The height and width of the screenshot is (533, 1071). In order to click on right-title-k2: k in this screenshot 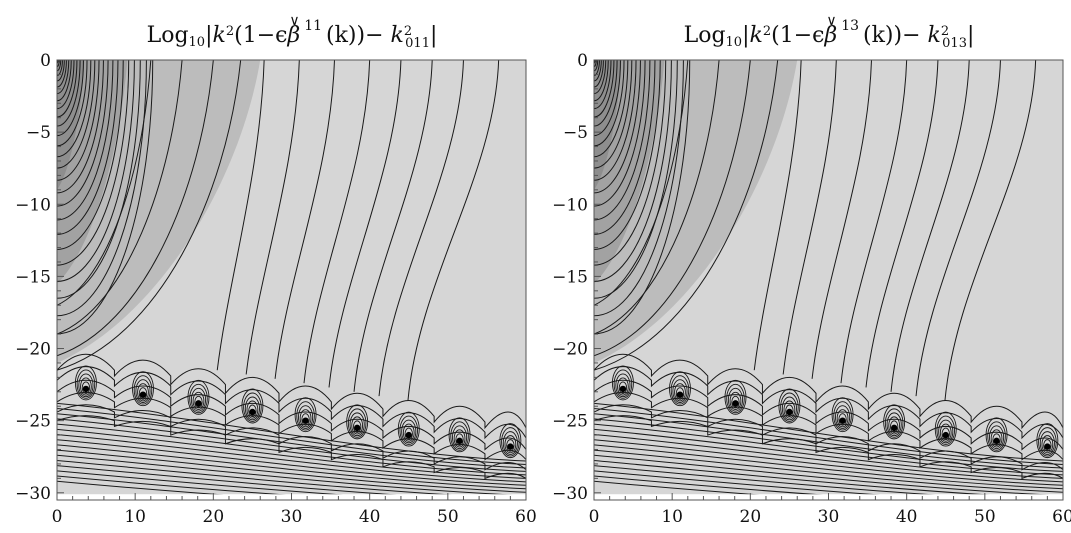, I will do `click(934, 35)`.